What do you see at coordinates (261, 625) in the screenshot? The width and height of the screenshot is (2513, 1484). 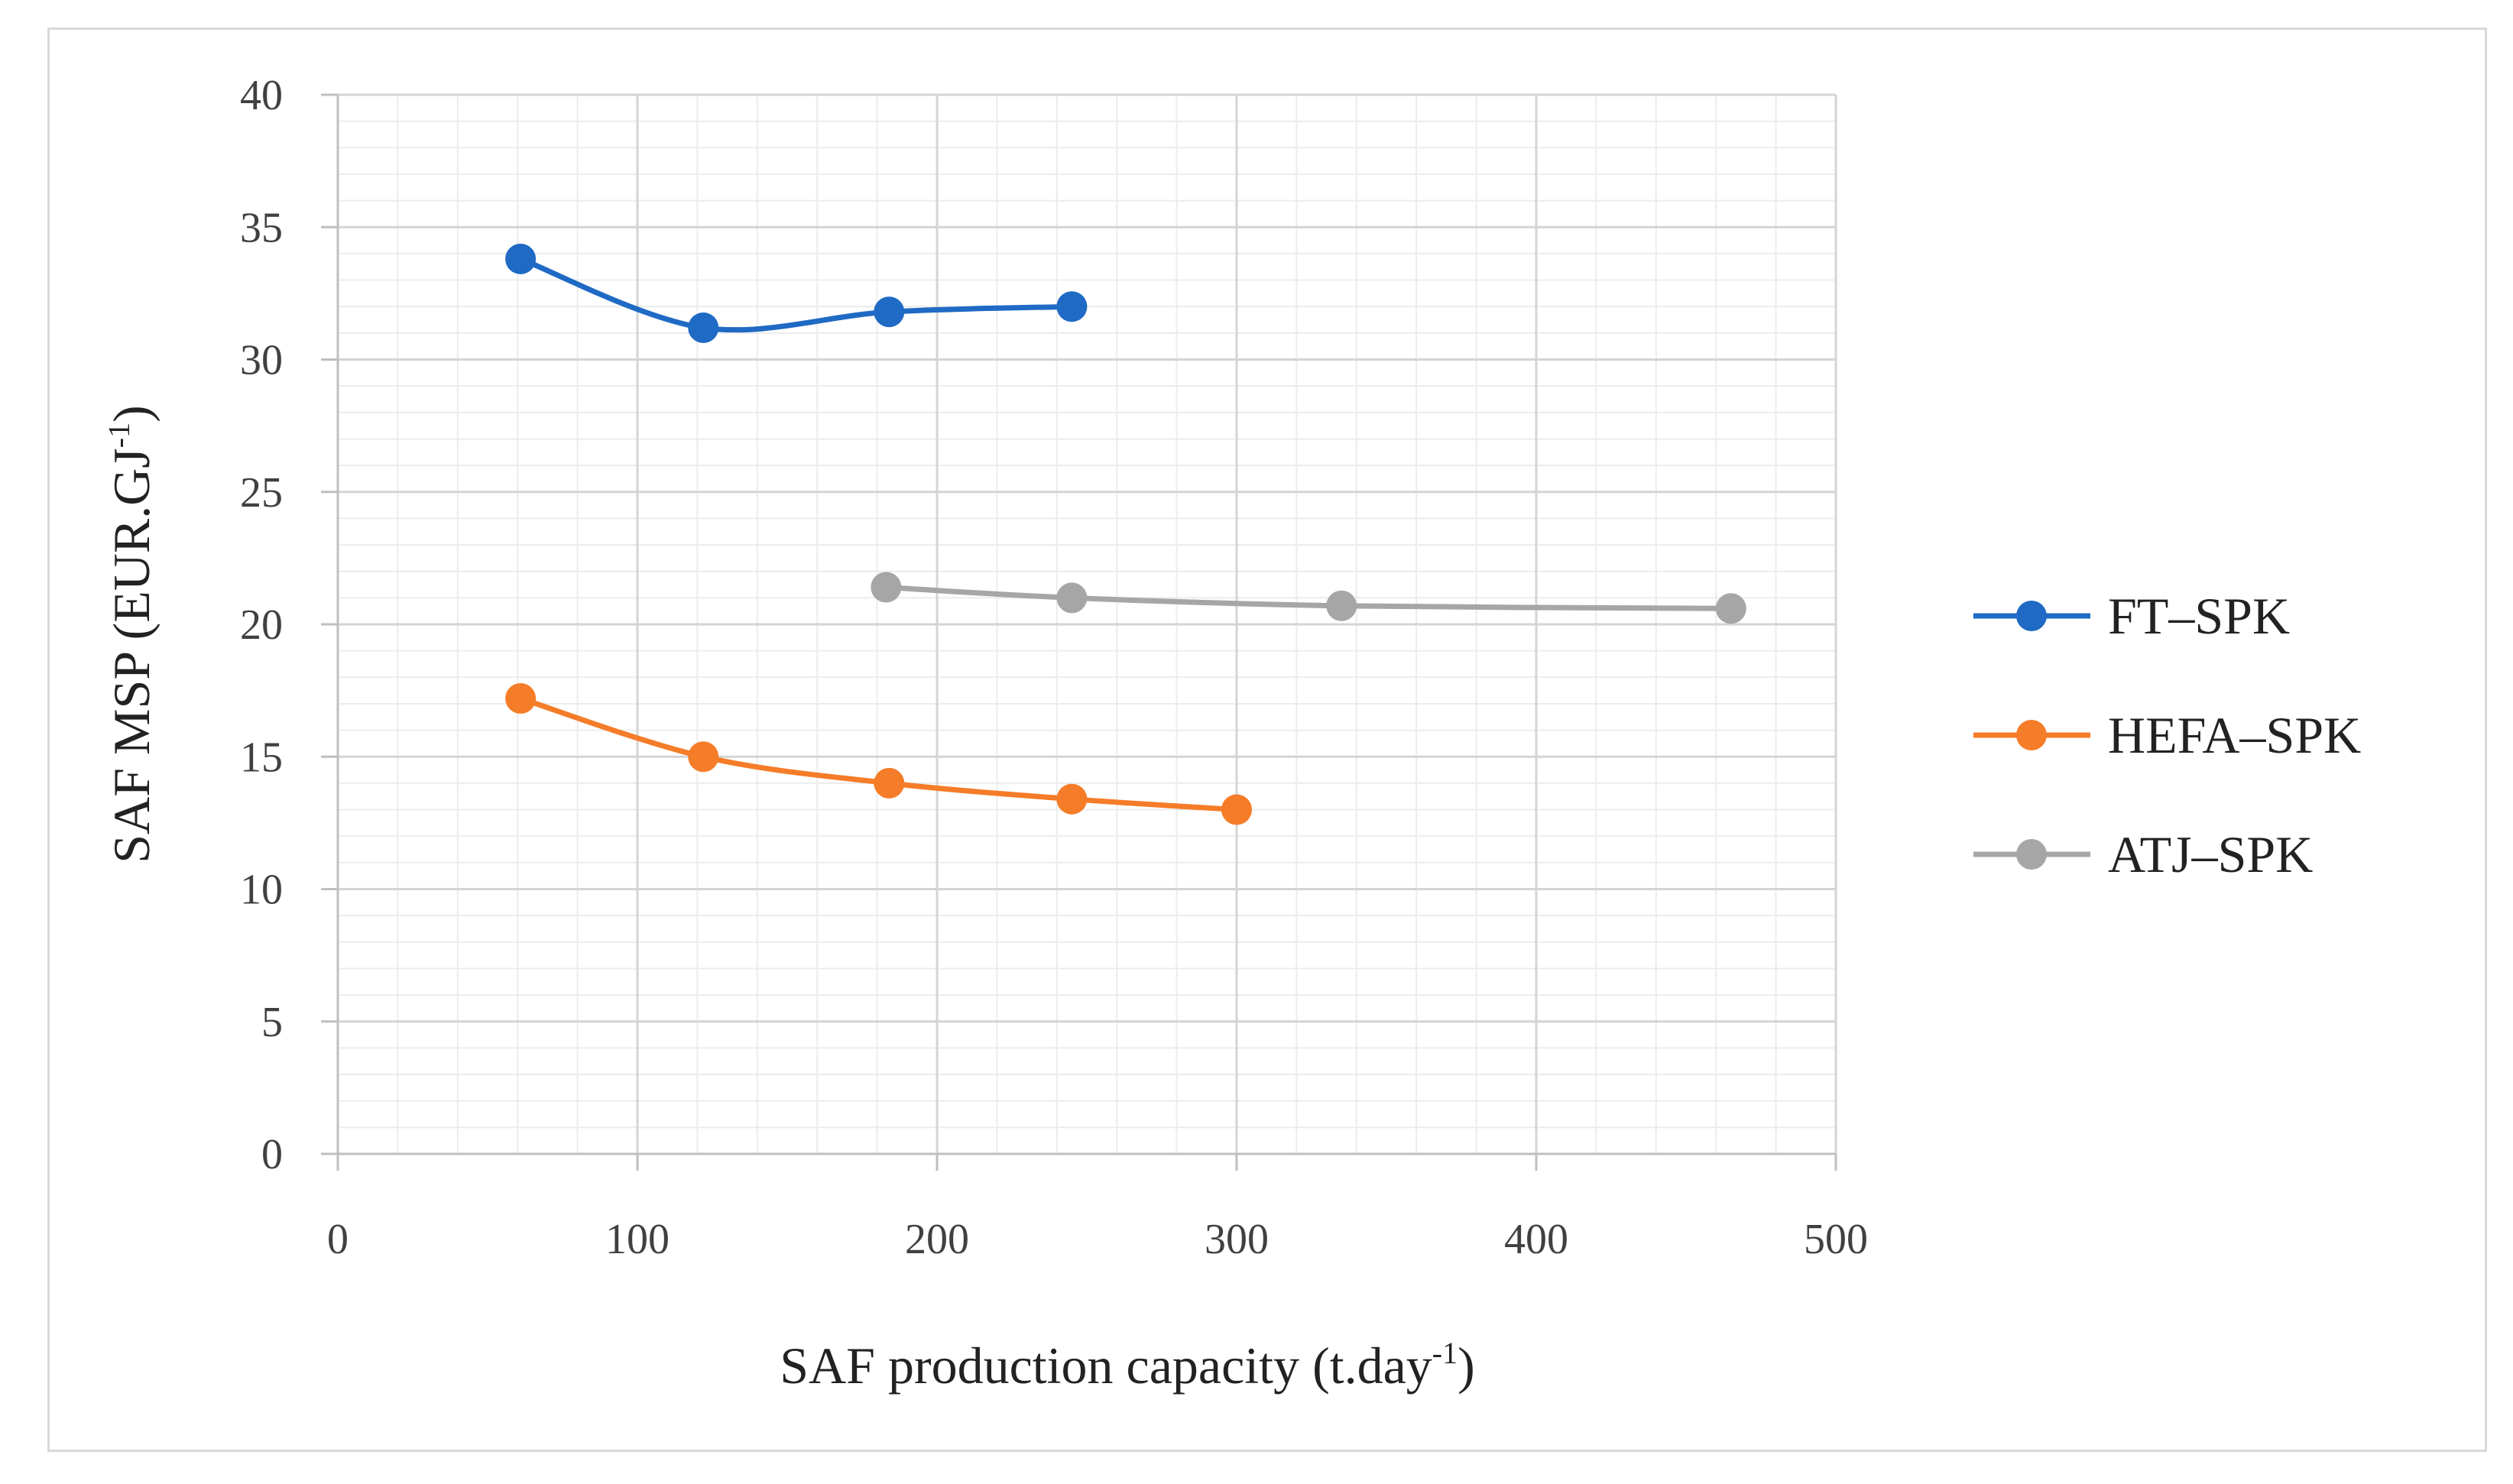 I see `y-tick-label: 20` at bounding box center [261, 625].